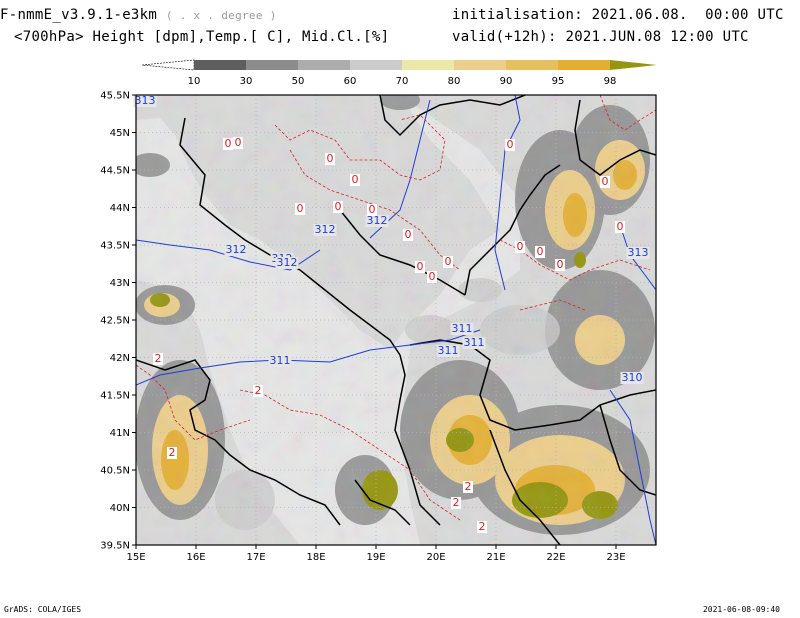  Describe the element at coordinates (399, 73) in the screenshot. I see `cloud-cover-colorbar: 10 30 50 60 70 80 90 95 98` at that location.